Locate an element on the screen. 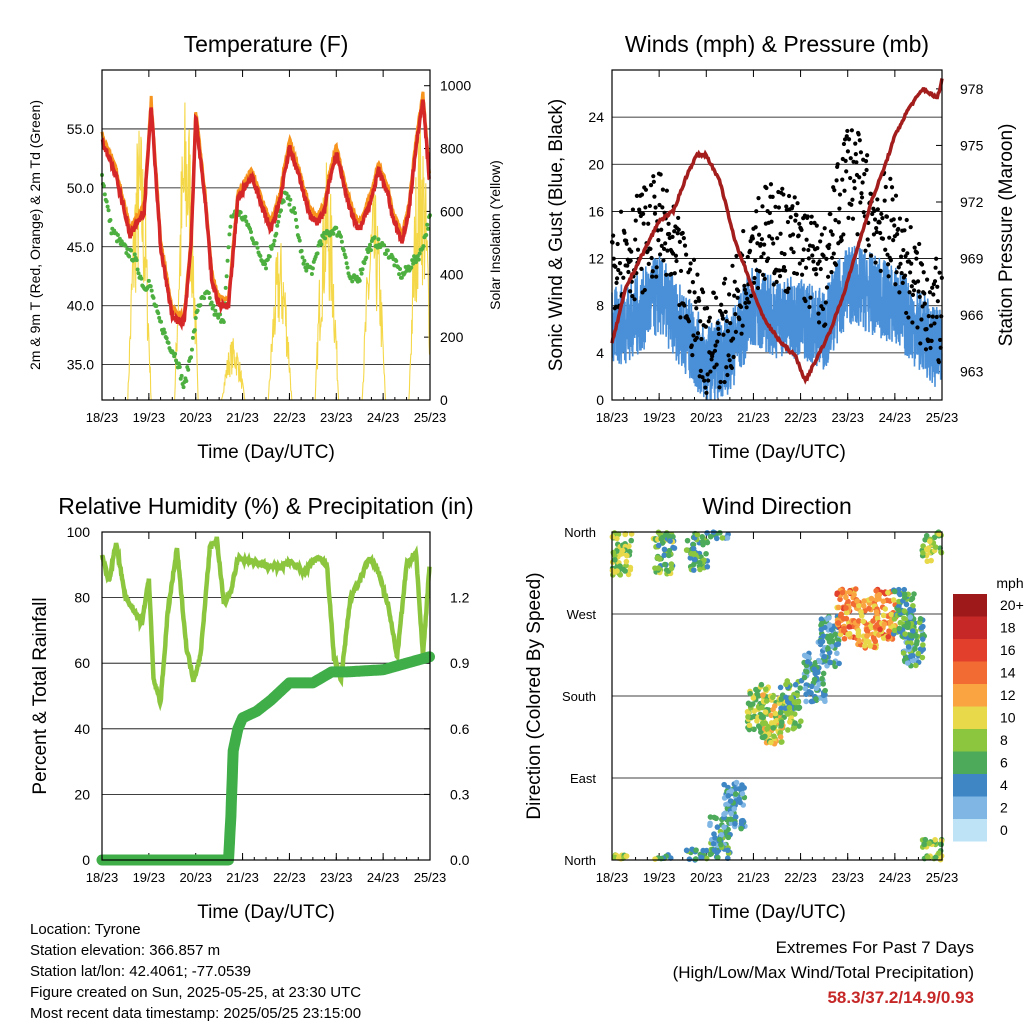  y-tick-label: North is located at coordinates (580, 532).